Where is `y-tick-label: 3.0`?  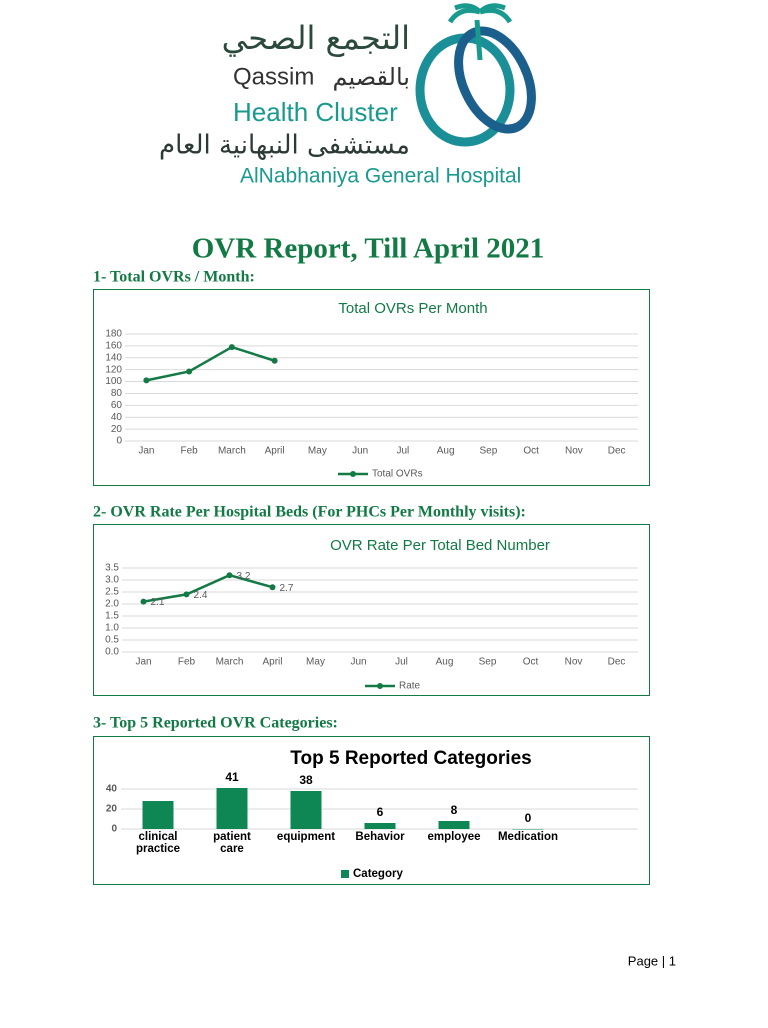
y-tick-label: 3.0 is located at coordinates (112, 580).